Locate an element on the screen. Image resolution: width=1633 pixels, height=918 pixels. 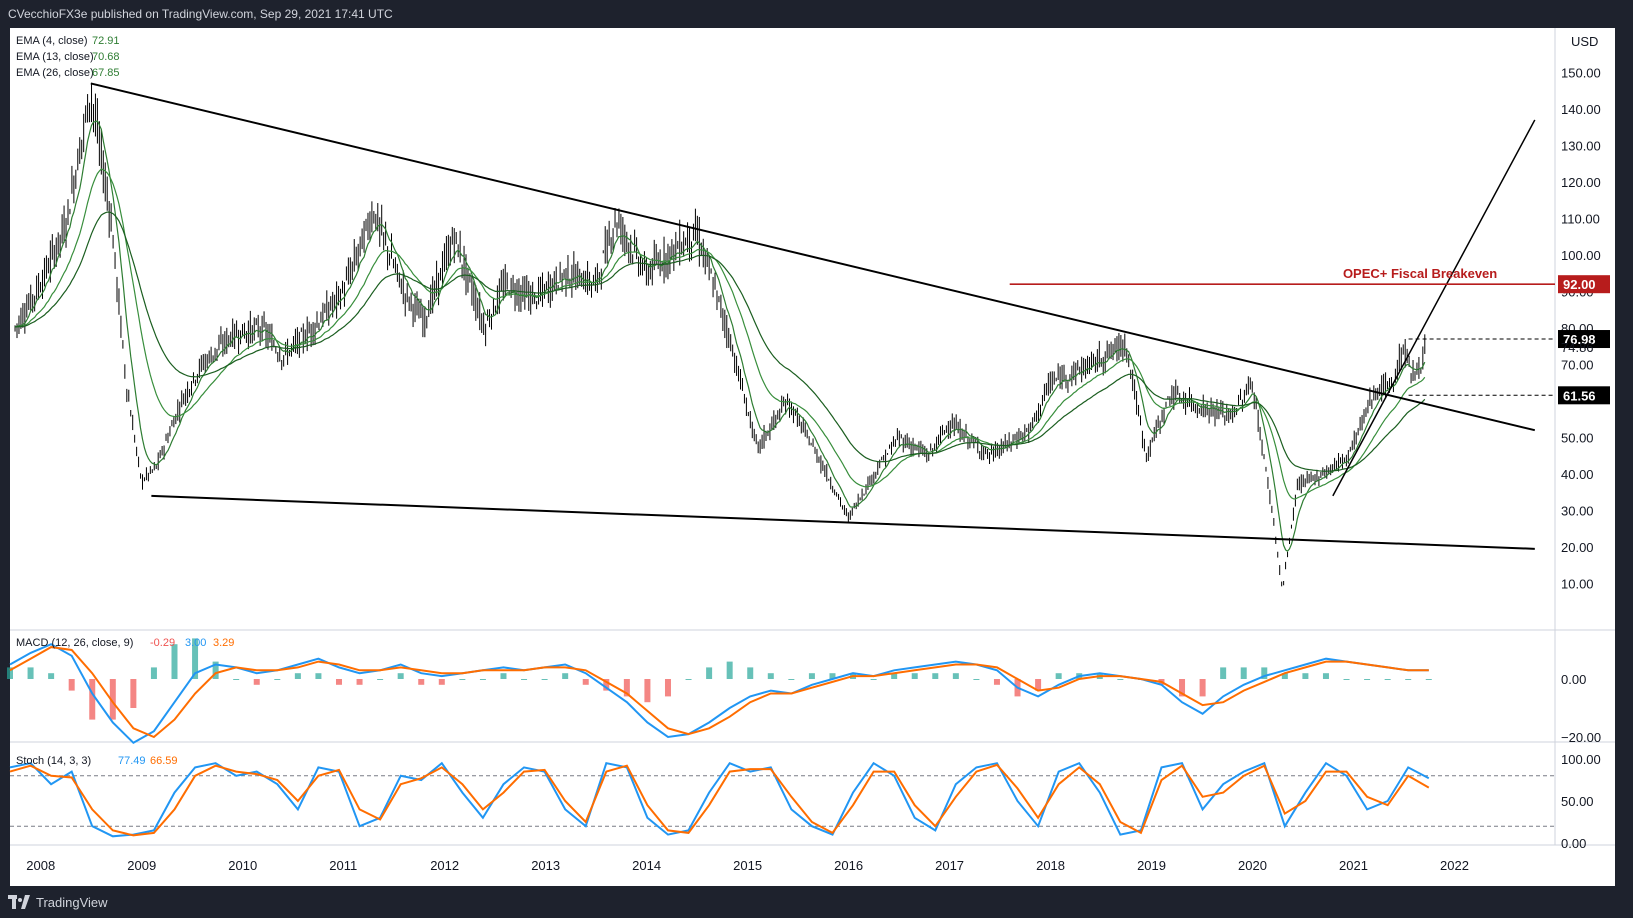
stoch-k-value: 77.49 is located at coordinates (132, 761).